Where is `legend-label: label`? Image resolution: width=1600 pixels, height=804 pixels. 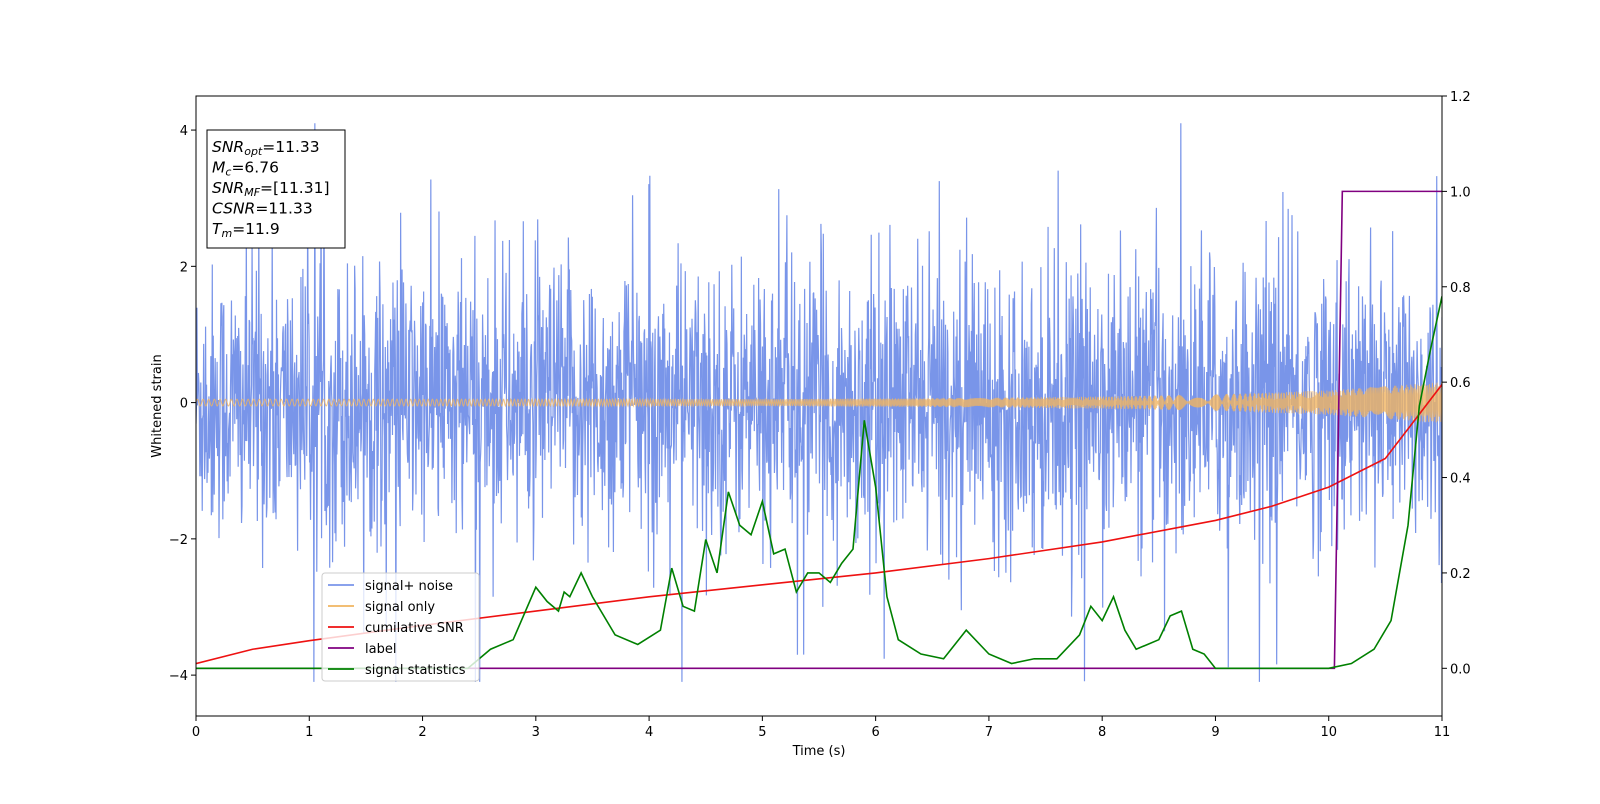
legend-label: label is located at coordinates (380, 649).